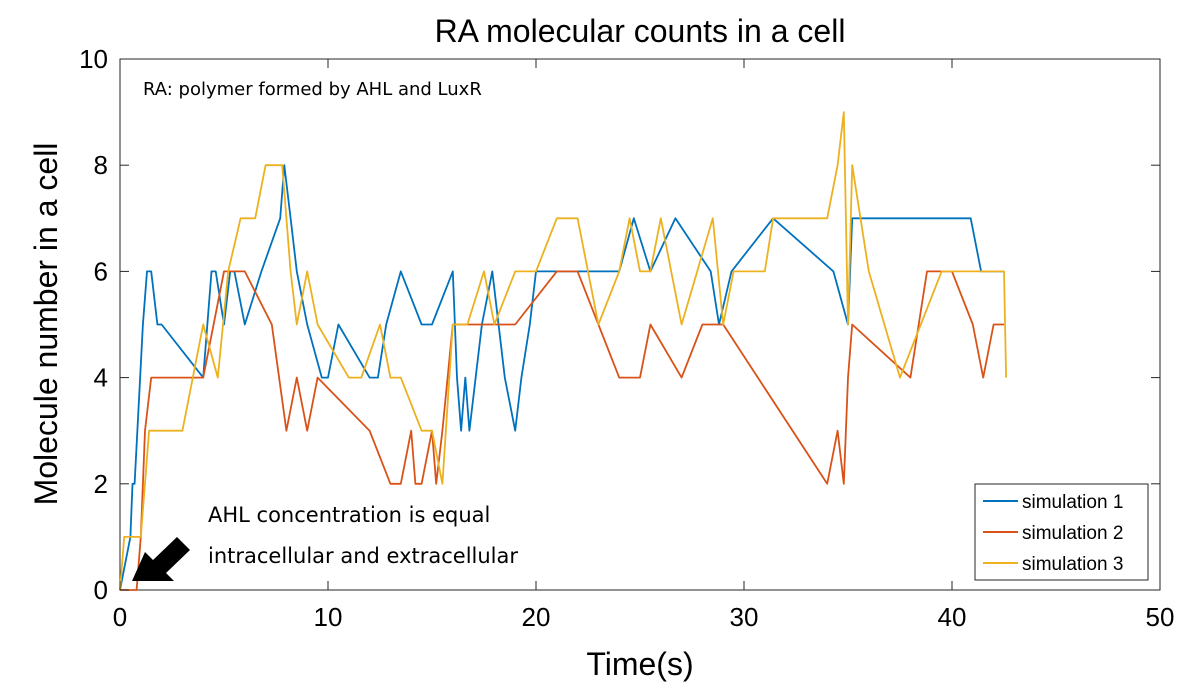  What do you see at coordinates (101, 271) in the screenshot?
I see `y-tick-label: 6` at bounding box center [101, 271].